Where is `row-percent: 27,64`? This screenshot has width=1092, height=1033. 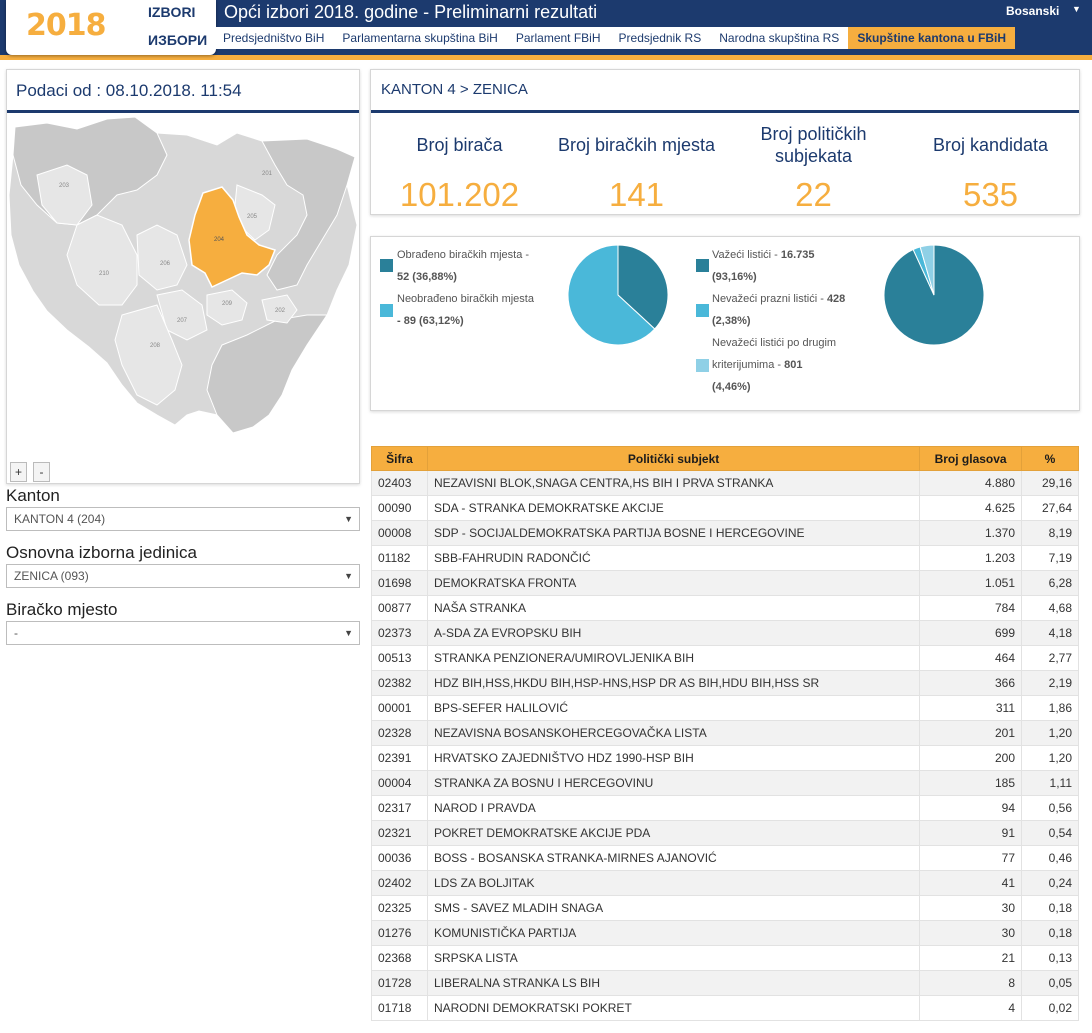 row-percent: 27,64 is located at coordinates (1050, 508).